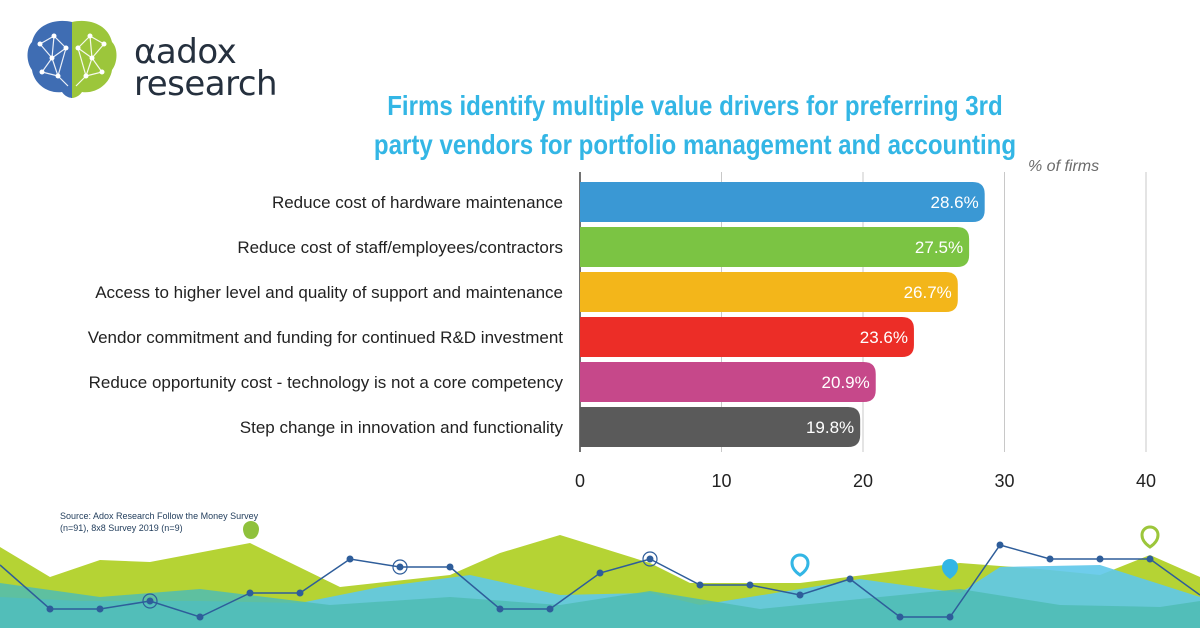  Describe the element at coordinates (830, 427) in the screenshot. I see `value-label: 19.8%` at that location.